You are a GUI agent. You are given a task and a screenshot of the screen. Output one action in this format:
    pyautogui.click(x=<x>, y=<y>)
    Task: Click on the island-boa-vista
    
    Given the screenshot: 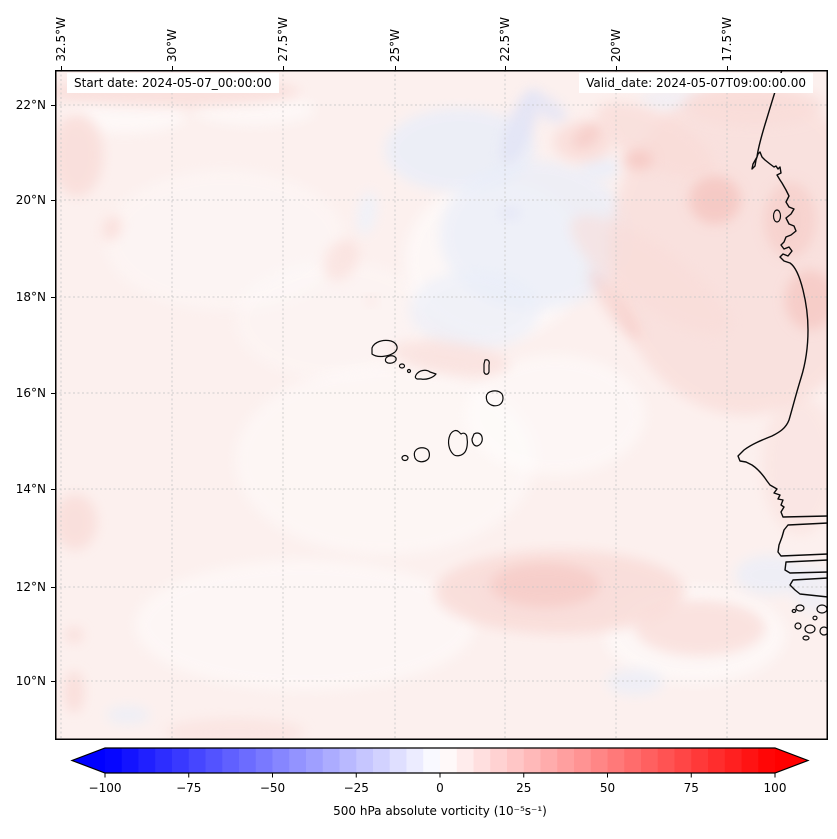 What is the action you would take?
    pyautogui.click(x=494, y=398)
    